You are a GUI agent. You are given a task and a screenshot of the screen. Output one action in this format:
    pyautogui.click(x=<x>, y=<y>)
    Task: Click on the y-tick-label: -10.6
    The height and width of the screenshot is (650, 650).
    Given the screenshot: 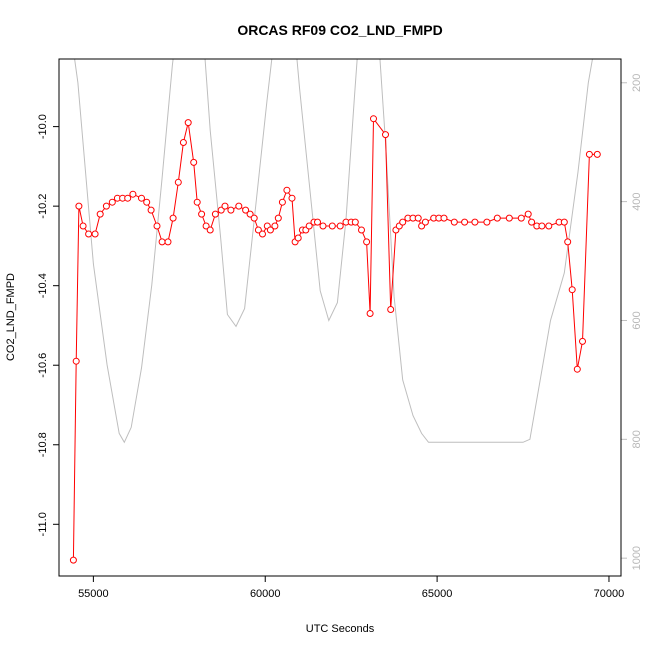 What is the action you would take?
    pyautogui.click(x=43, y=365)
    